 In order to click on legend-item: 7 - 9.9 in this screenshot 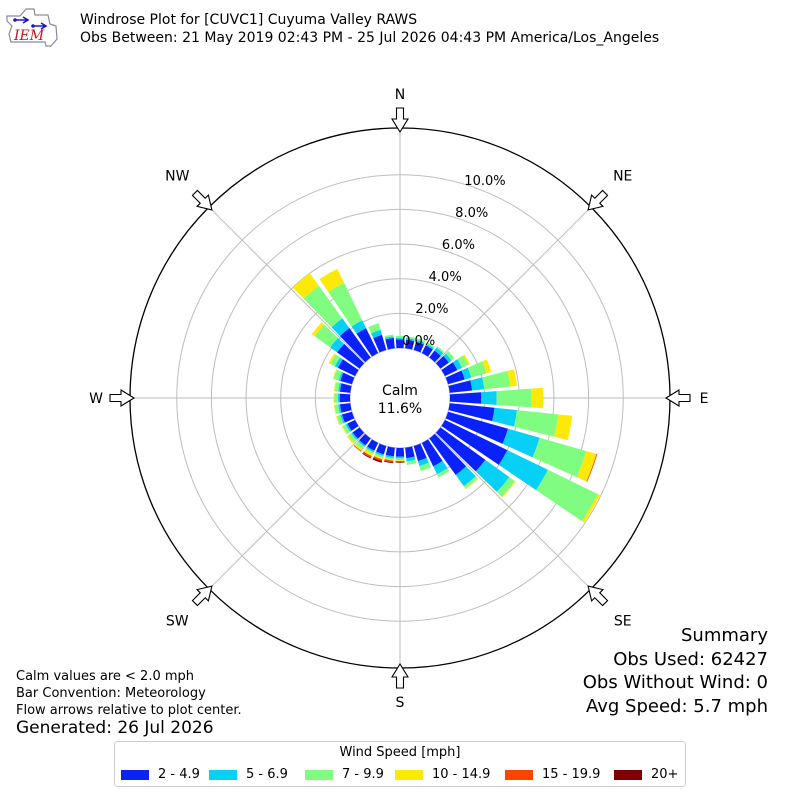, I will do `click(344, 774)`.